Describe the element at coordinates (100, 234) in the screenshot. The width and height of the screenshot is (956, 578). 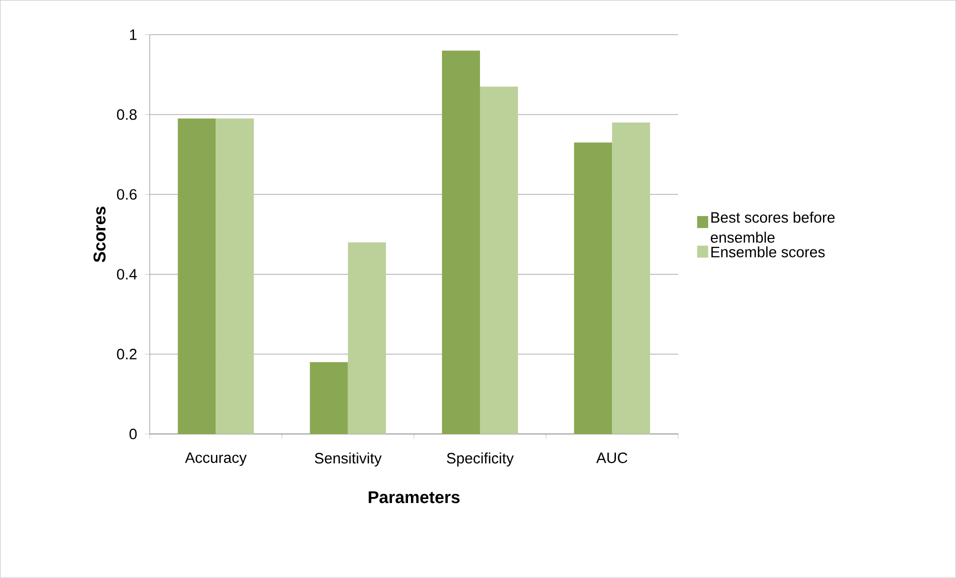
I see `y-axis-title: Scores` at that location.